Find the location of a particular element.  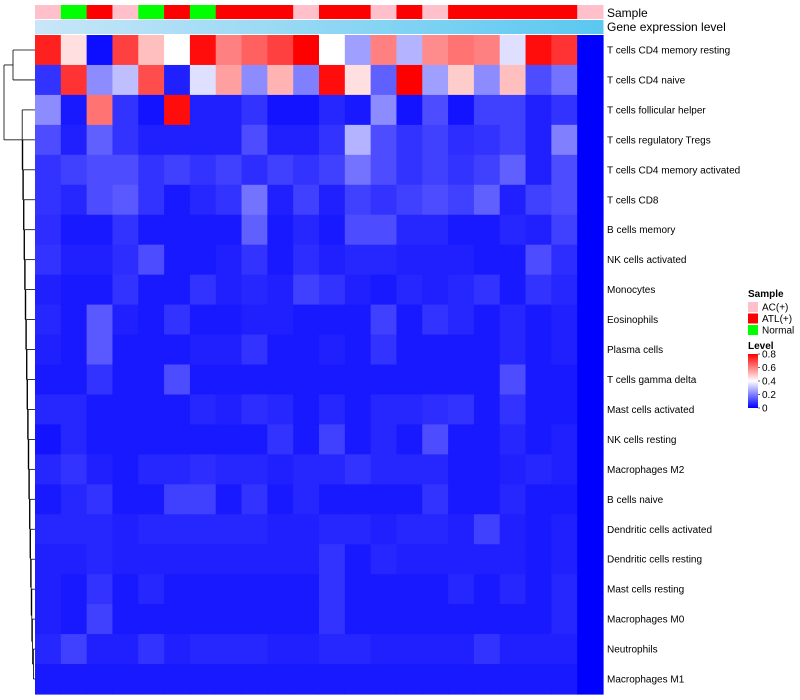

legend-sample-title: Sample is located at coordinates (766, 294).